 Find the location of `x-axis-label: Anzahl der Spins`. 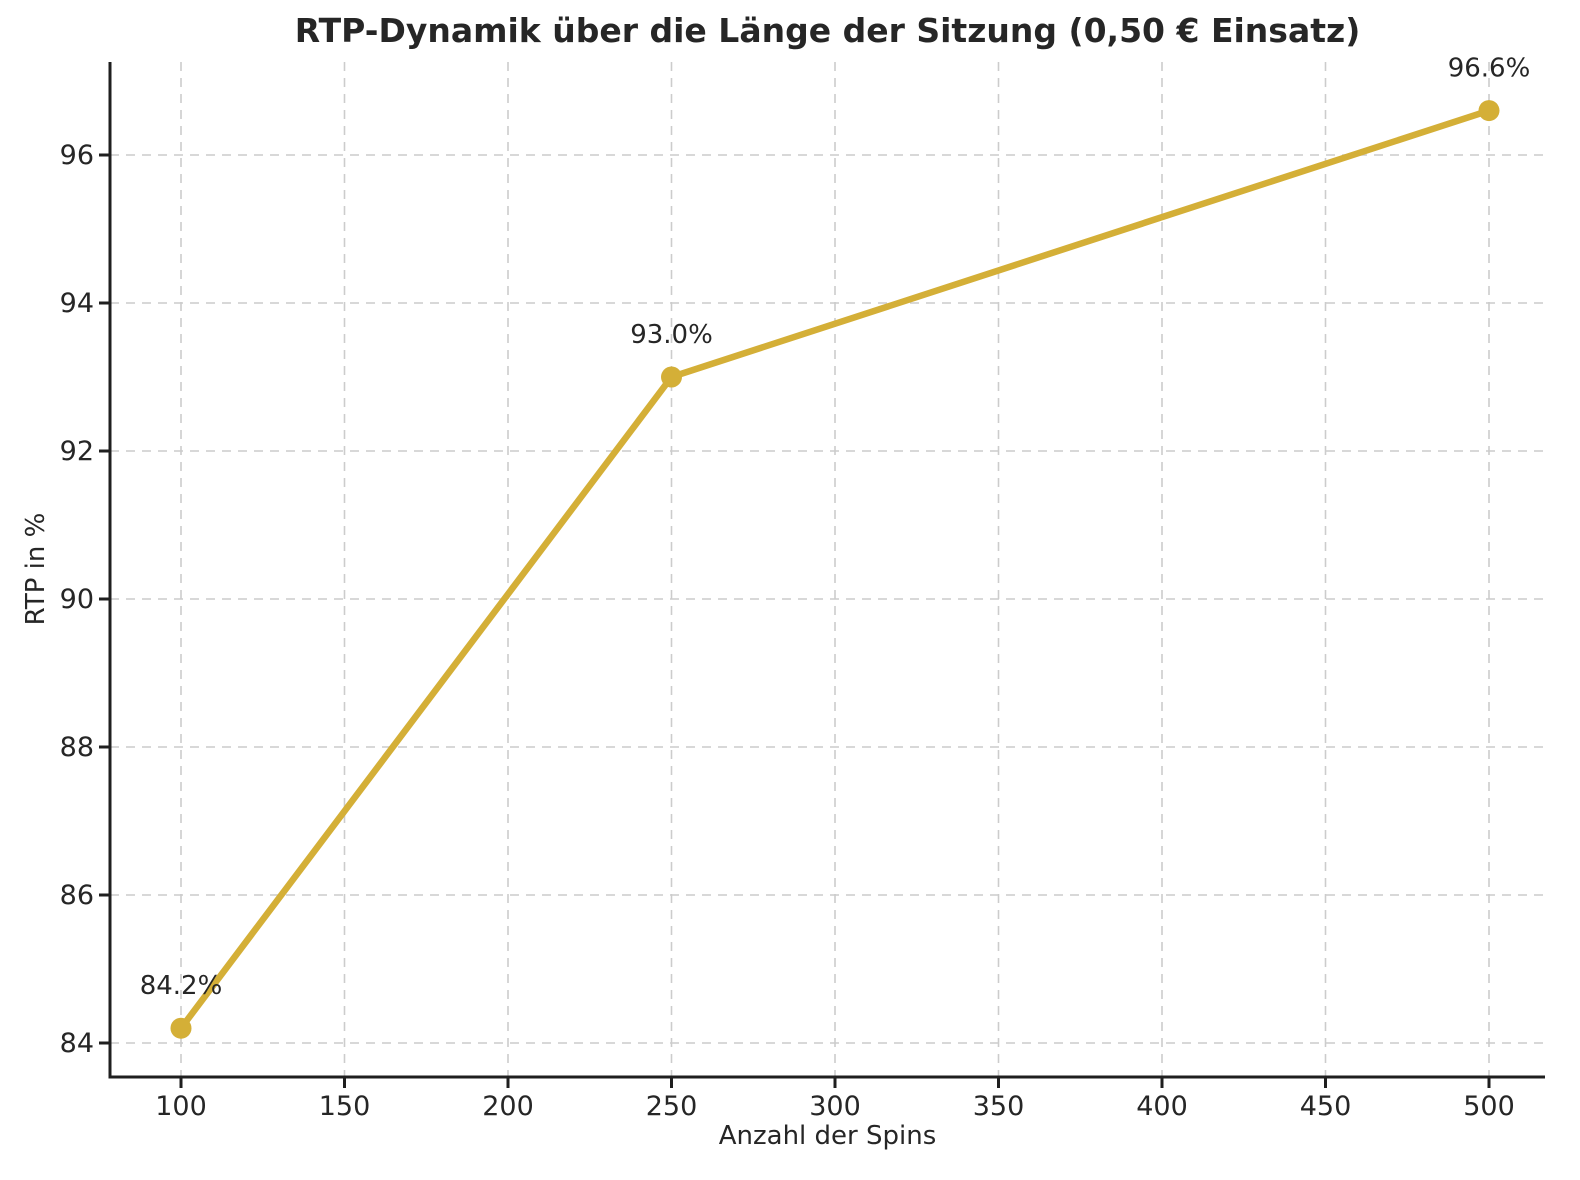

x-axis-label: Anzahl der Spins is located at coordinates (827, 1136).